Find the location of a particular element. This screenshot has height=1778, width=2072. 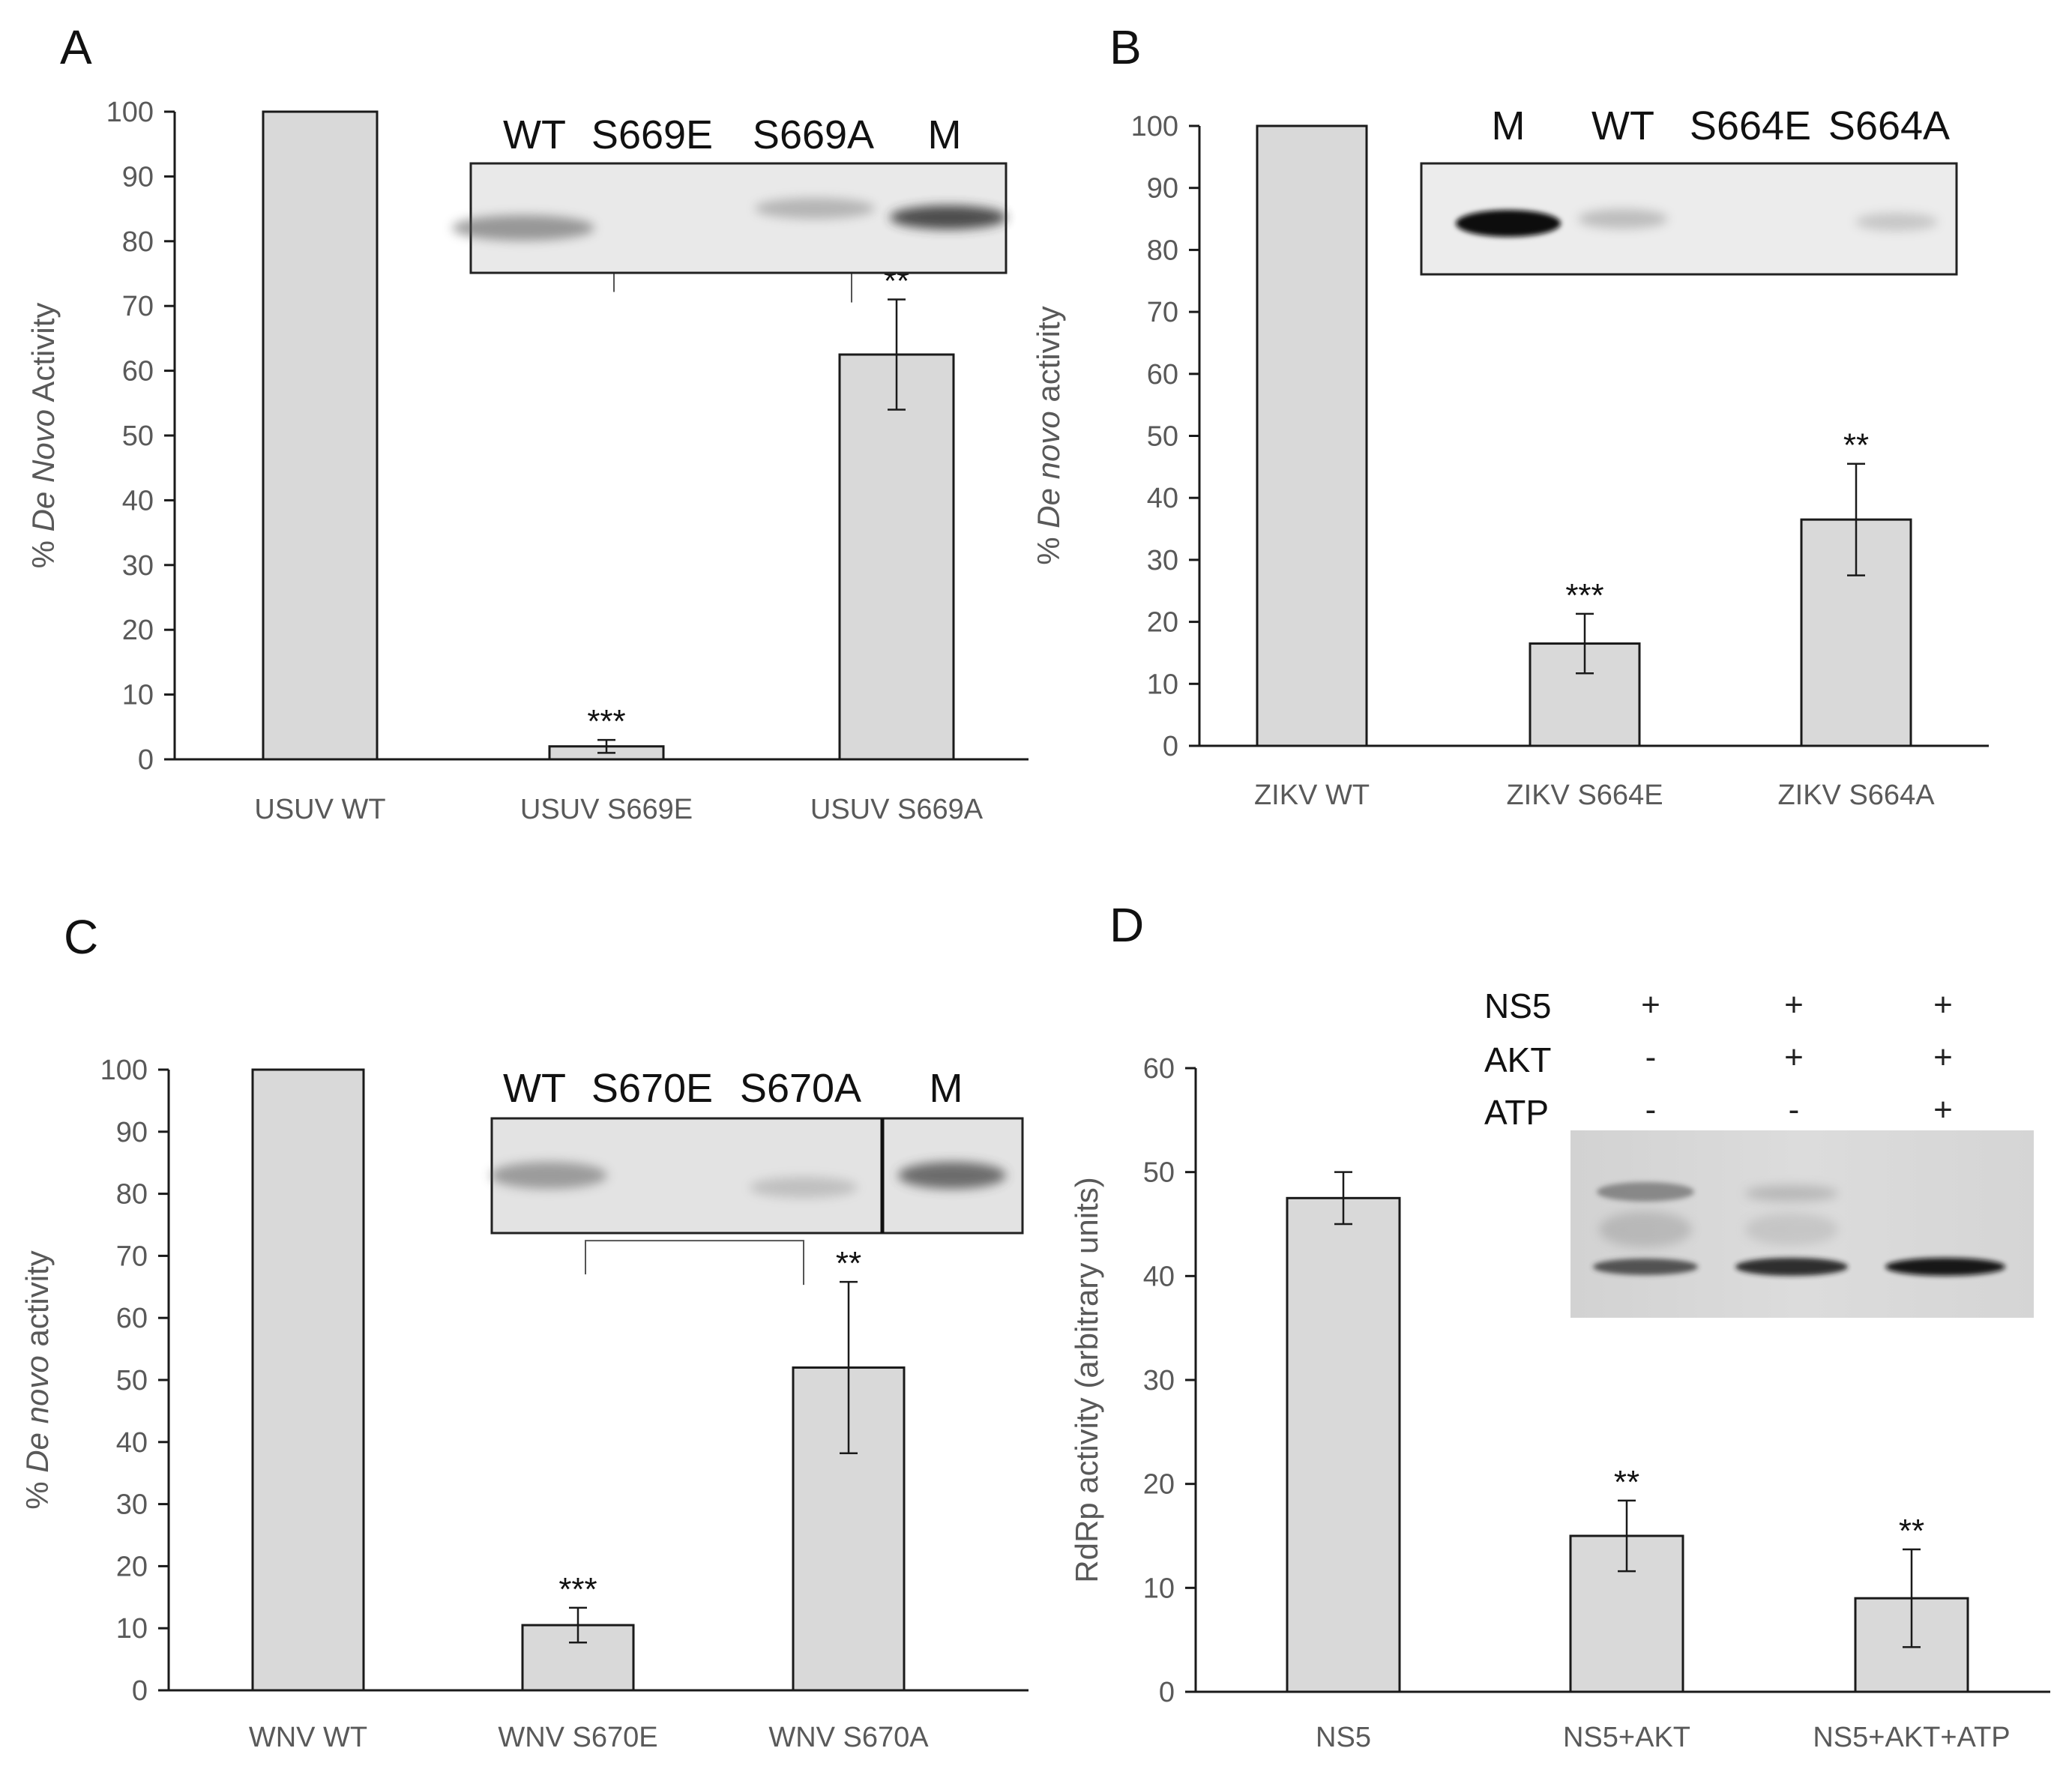

panel-d-sign-atp-lane1: - is located at coordinates (1651, 1109).